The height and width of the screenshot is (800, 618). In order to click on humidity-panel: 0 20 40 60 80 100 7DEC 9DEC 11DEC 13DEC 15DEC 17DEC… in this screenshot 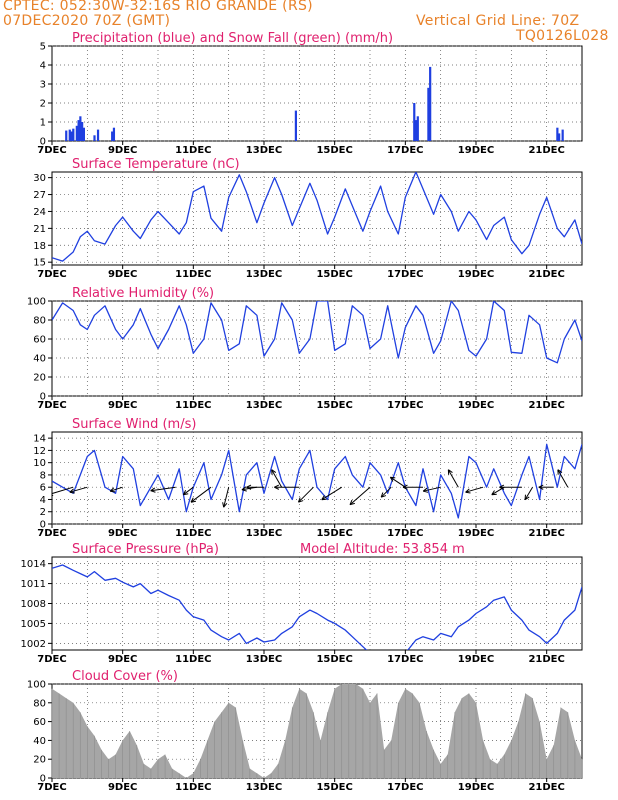, I will do `click(305, 348)`.